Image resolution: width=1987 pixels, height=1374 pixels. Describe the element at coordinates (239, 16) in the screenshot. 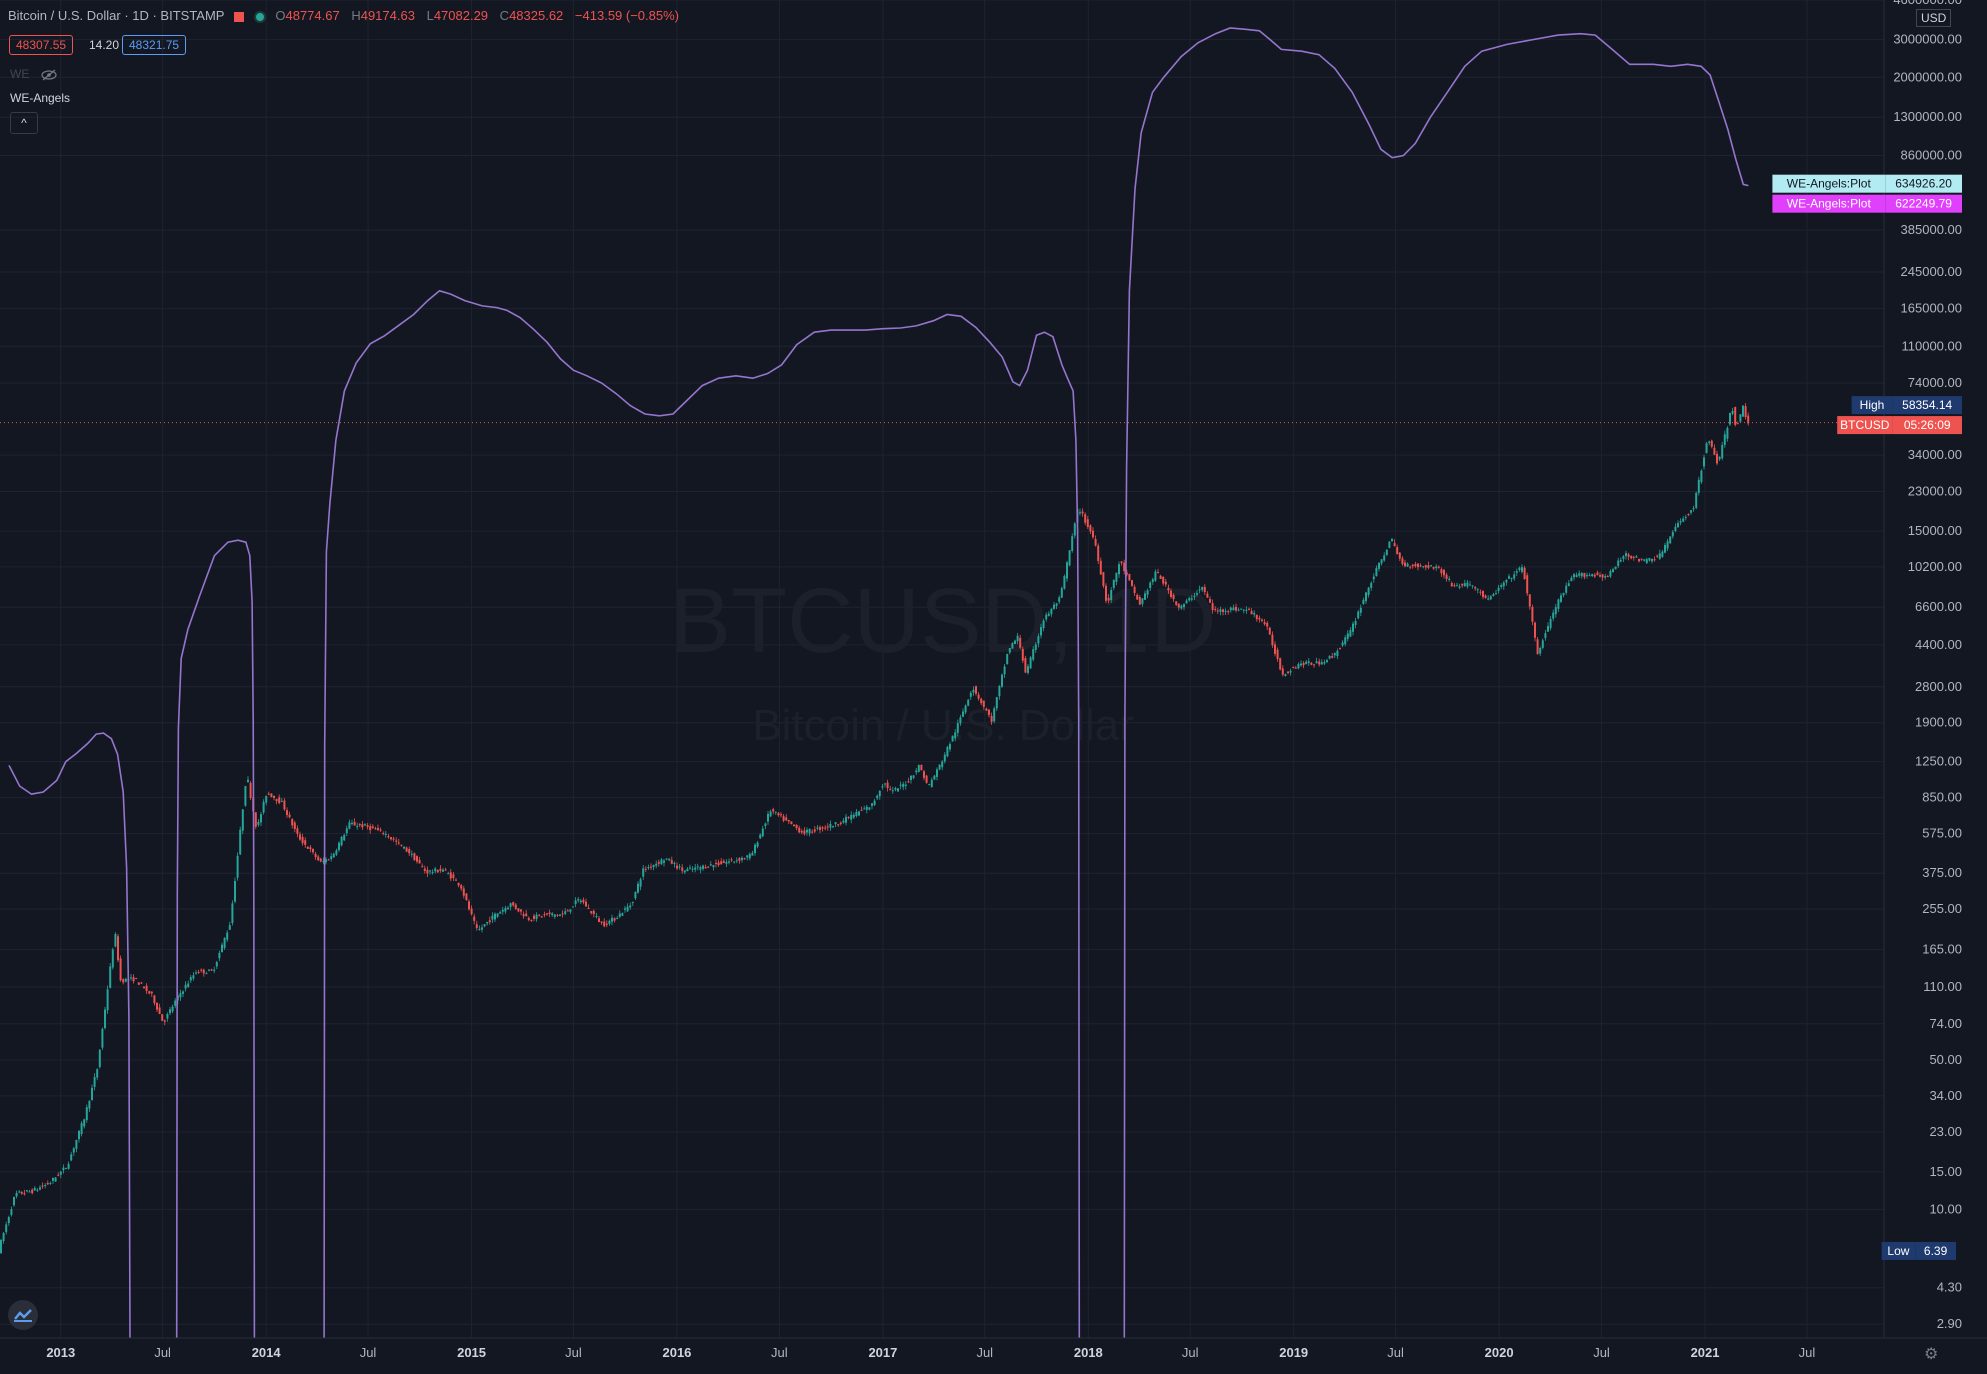

I see `flag-icon` at that location.